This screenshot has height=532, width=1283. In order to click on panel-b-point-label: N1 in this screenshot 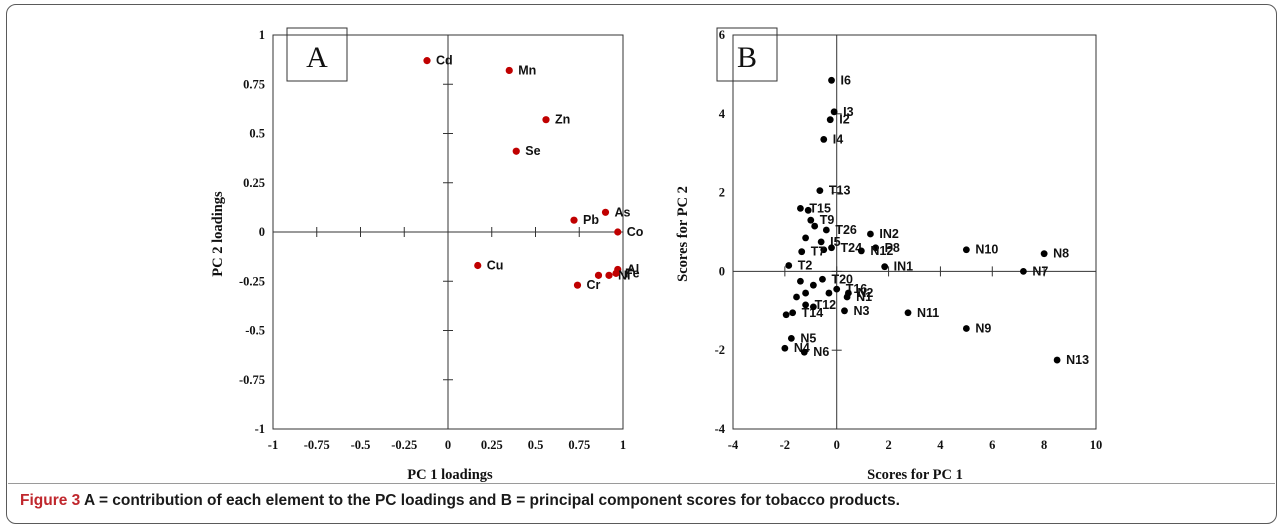, I will do `click(864, 297)`.